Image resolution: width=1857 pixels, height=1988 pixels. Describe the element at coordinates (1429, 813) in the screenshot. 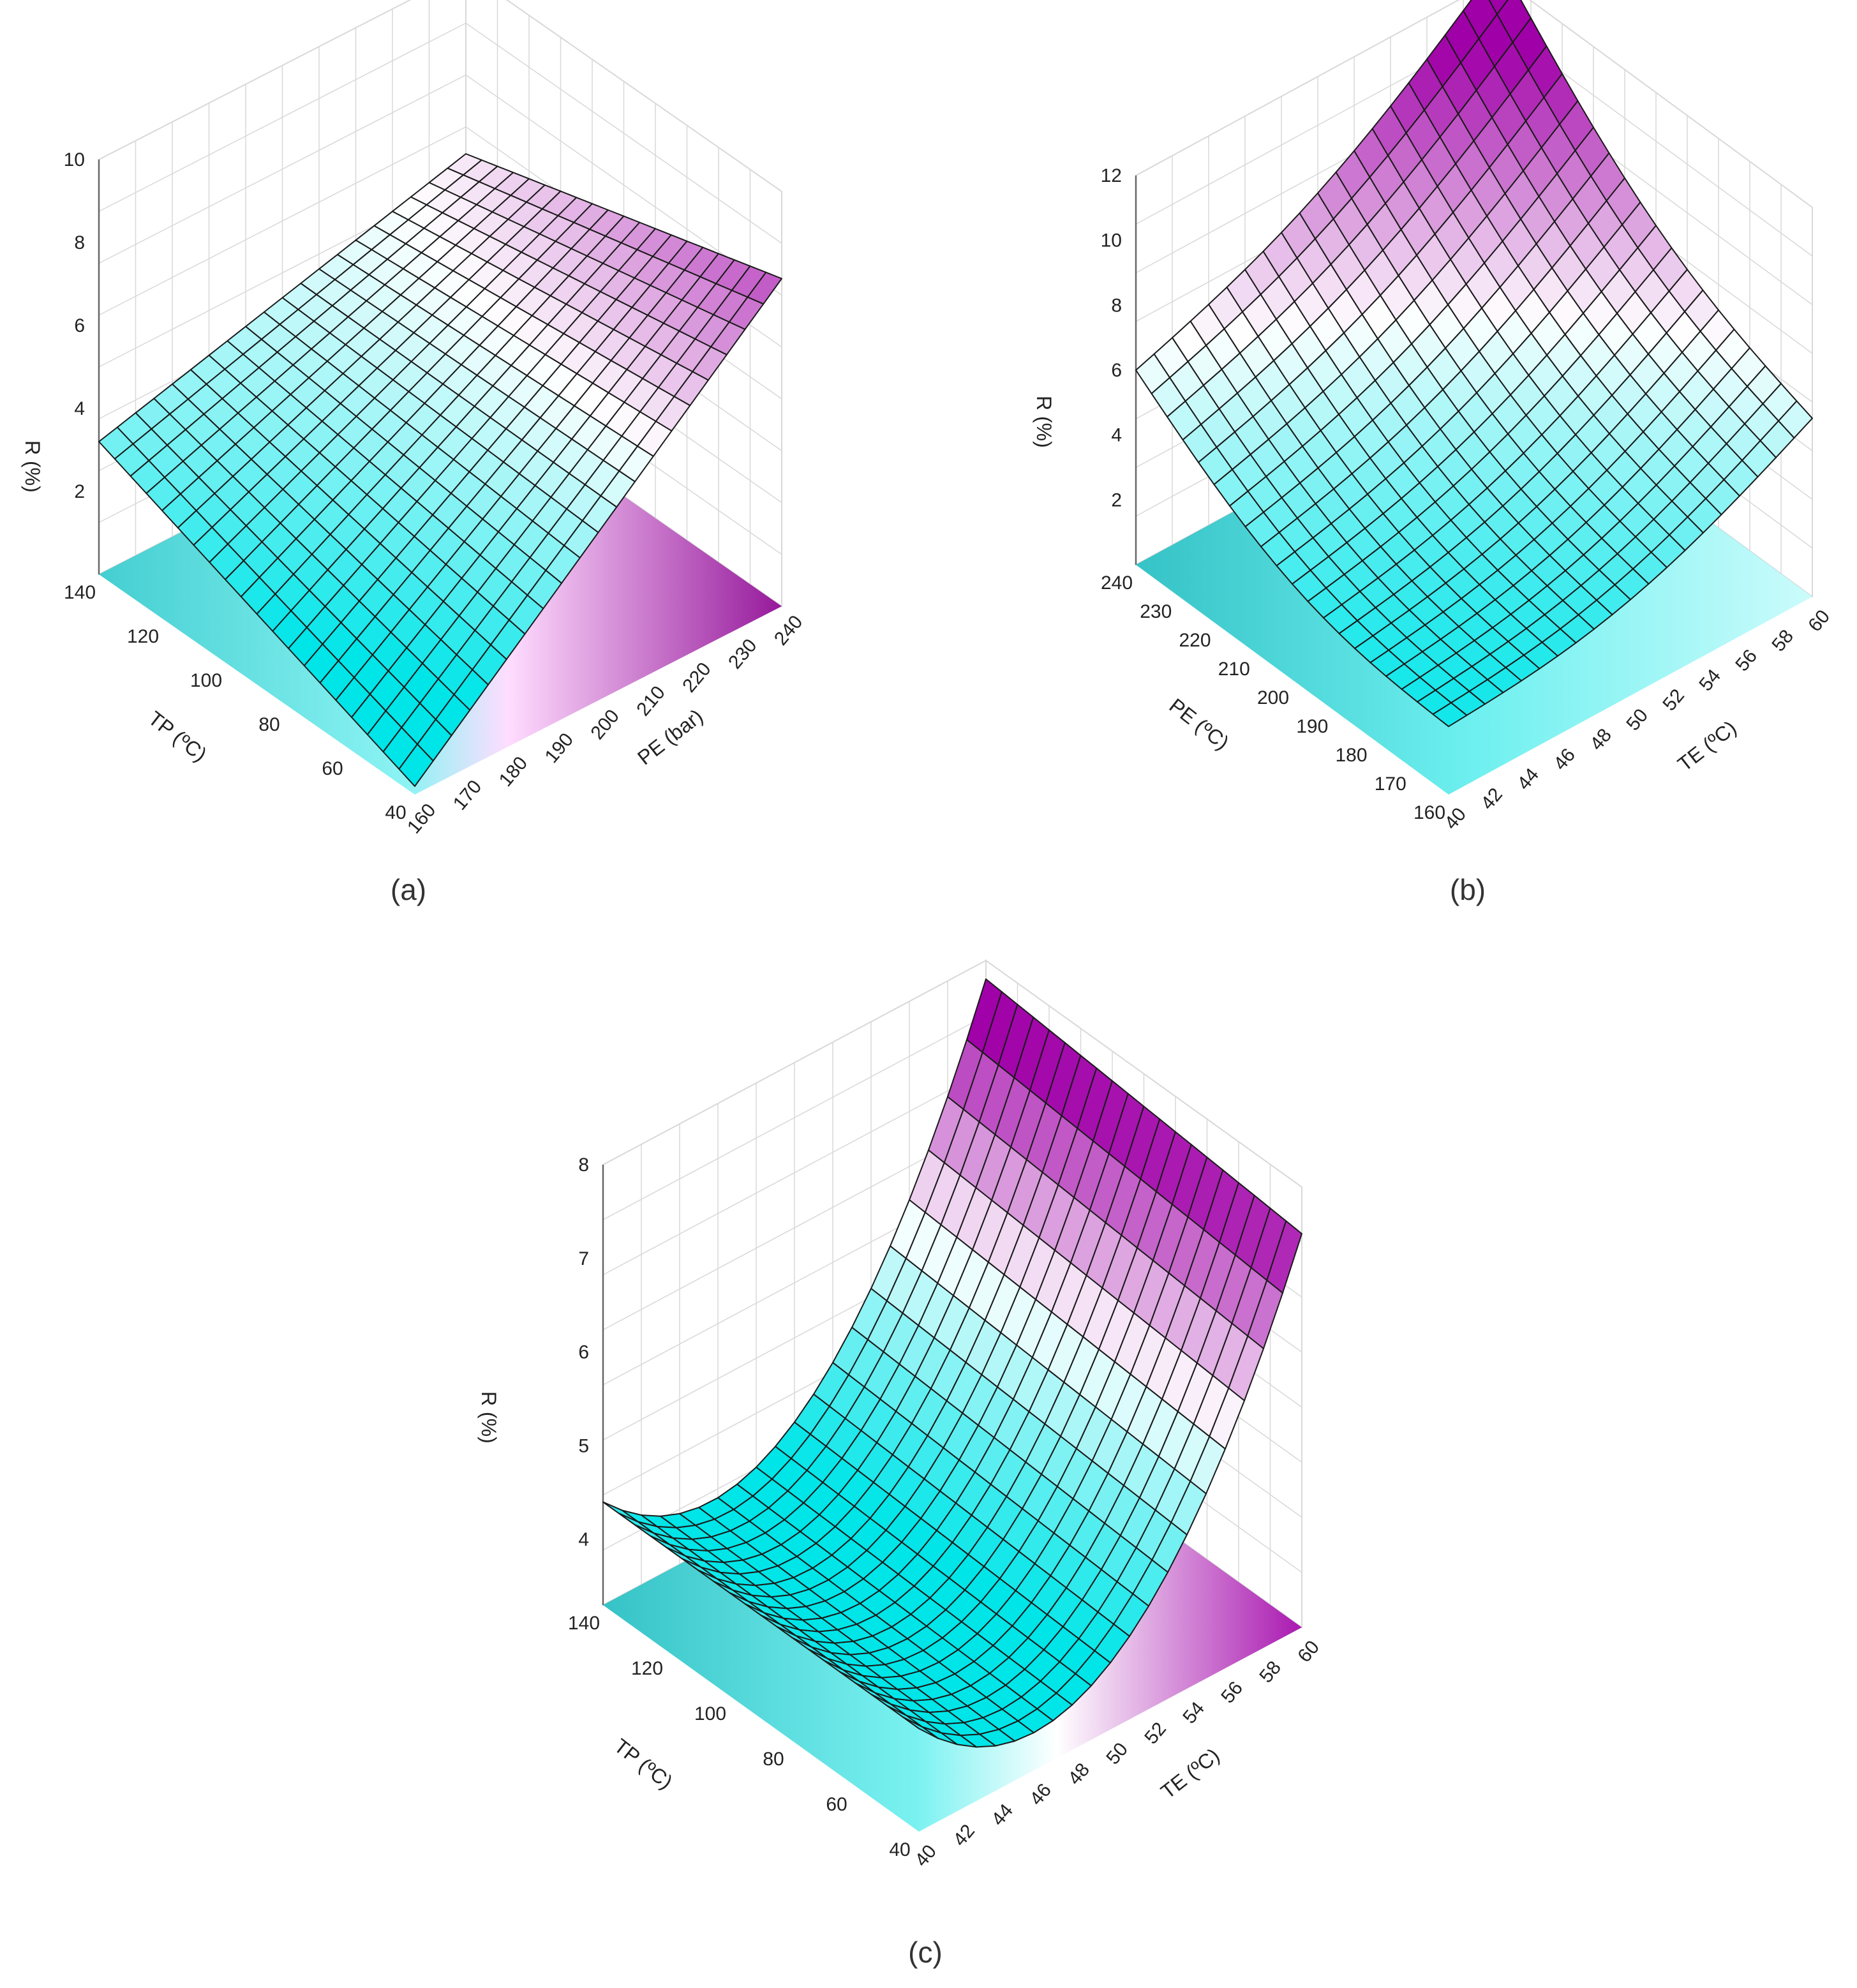

I see `x-tick-label: 160` at that location.